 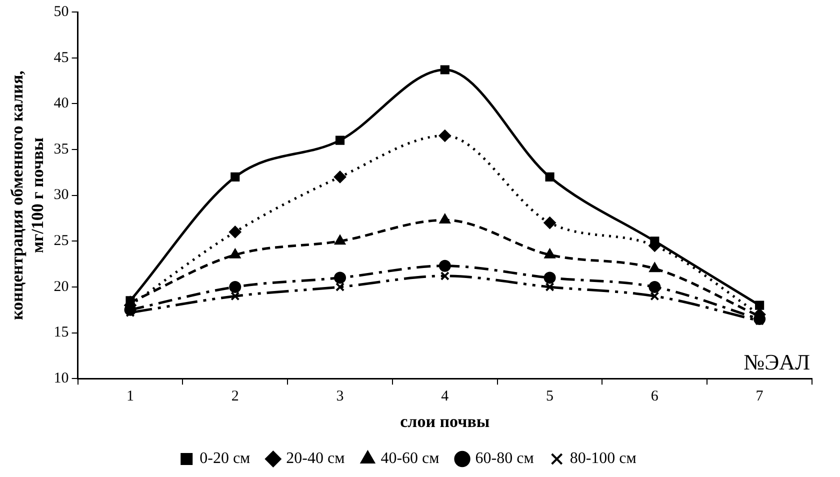 What do you see at coordinates (61, 332) in the screenshot?
I see `y-tick-label: 15` at bounding box center [61, 332].